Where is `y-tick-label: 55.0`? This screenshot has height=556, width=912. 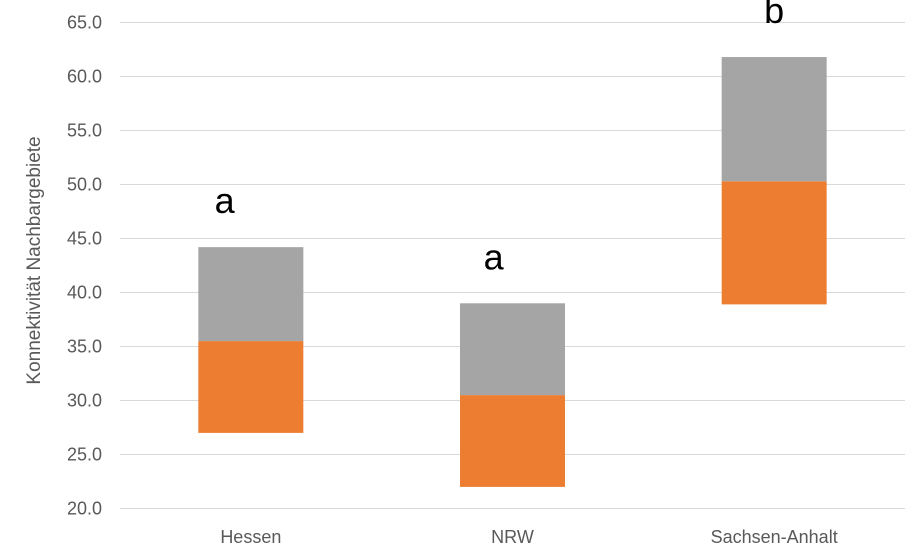 y-tick-label: 55.0 is located at coordinates (84, 131).